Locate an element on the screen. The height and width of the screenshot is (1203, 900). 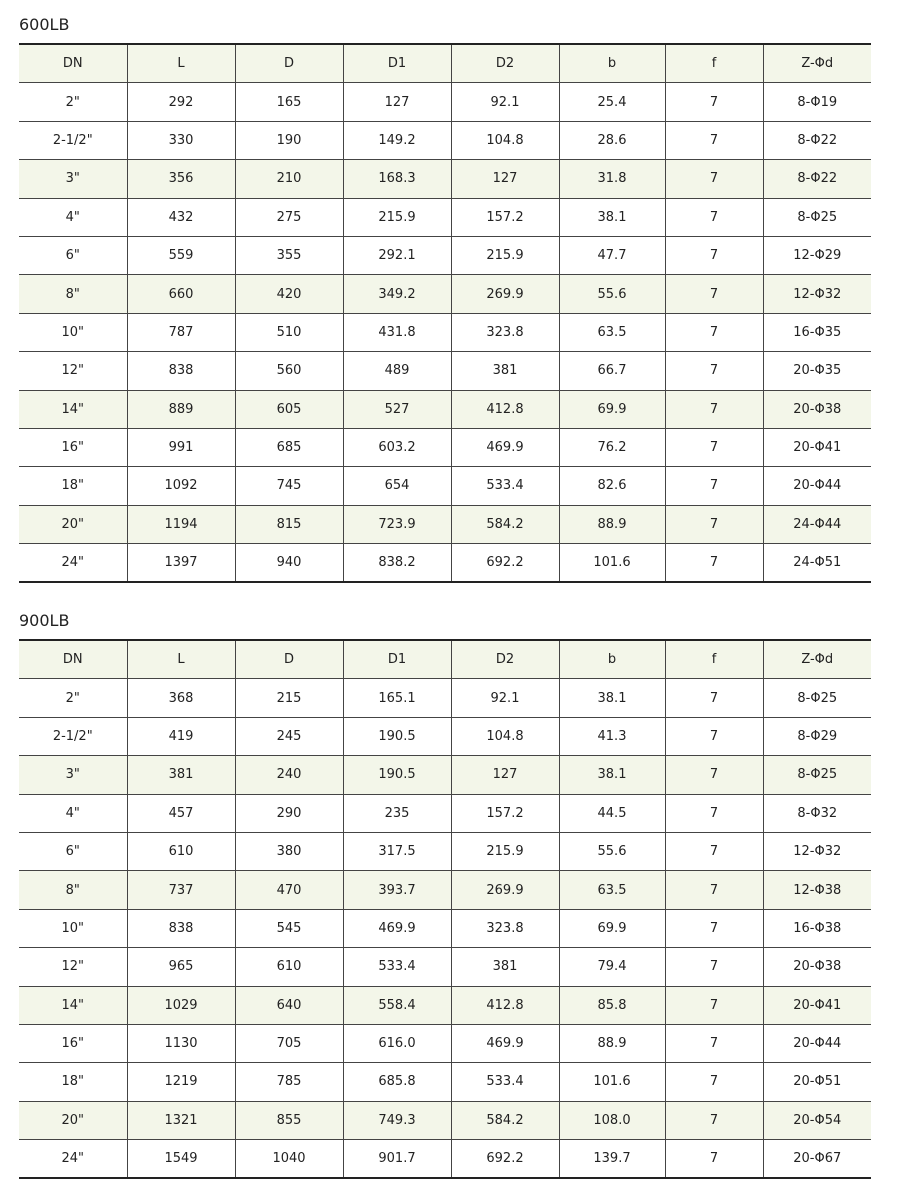
table-cell: 838 is located at coordinates (180, 928).